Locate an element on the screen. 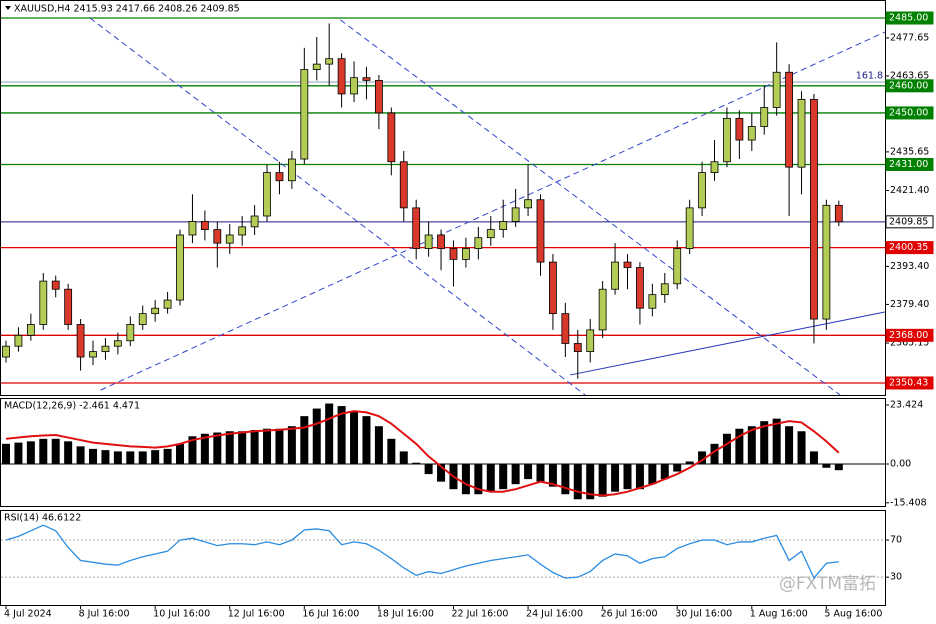 The width and height of the screenshot is (936, 624). y-tick-label: 30 is located at coordinates (896, 577).